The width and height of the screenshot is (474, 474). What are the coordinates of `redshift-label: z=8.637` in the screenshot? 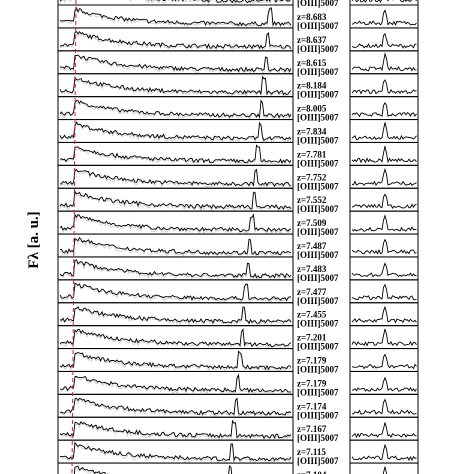 It's located at (312, 40).